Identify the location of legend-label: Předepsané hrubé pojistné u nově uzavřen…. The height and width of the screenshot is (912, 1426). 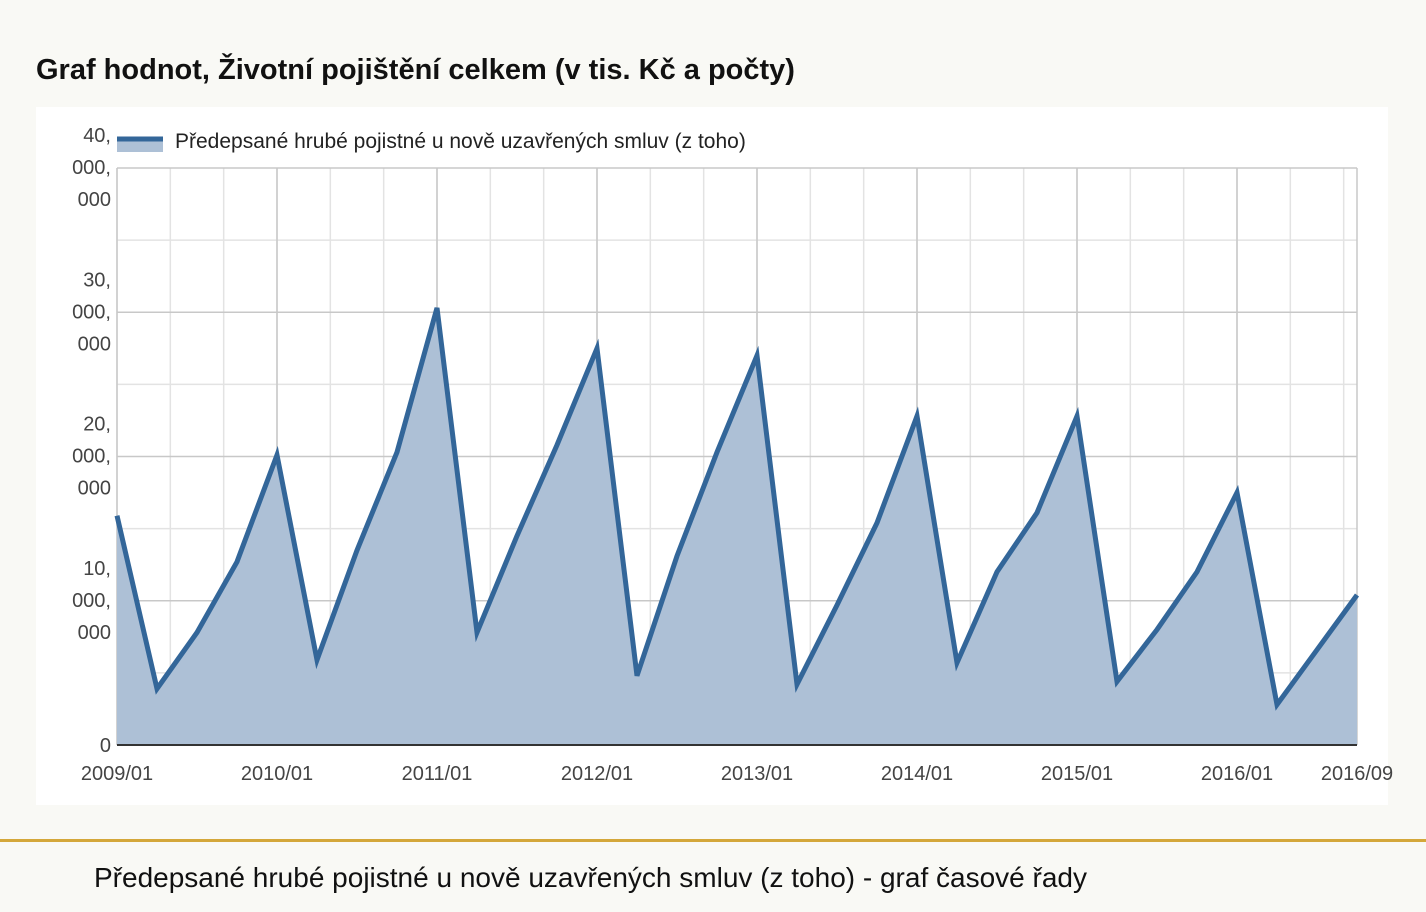
(460, 141).